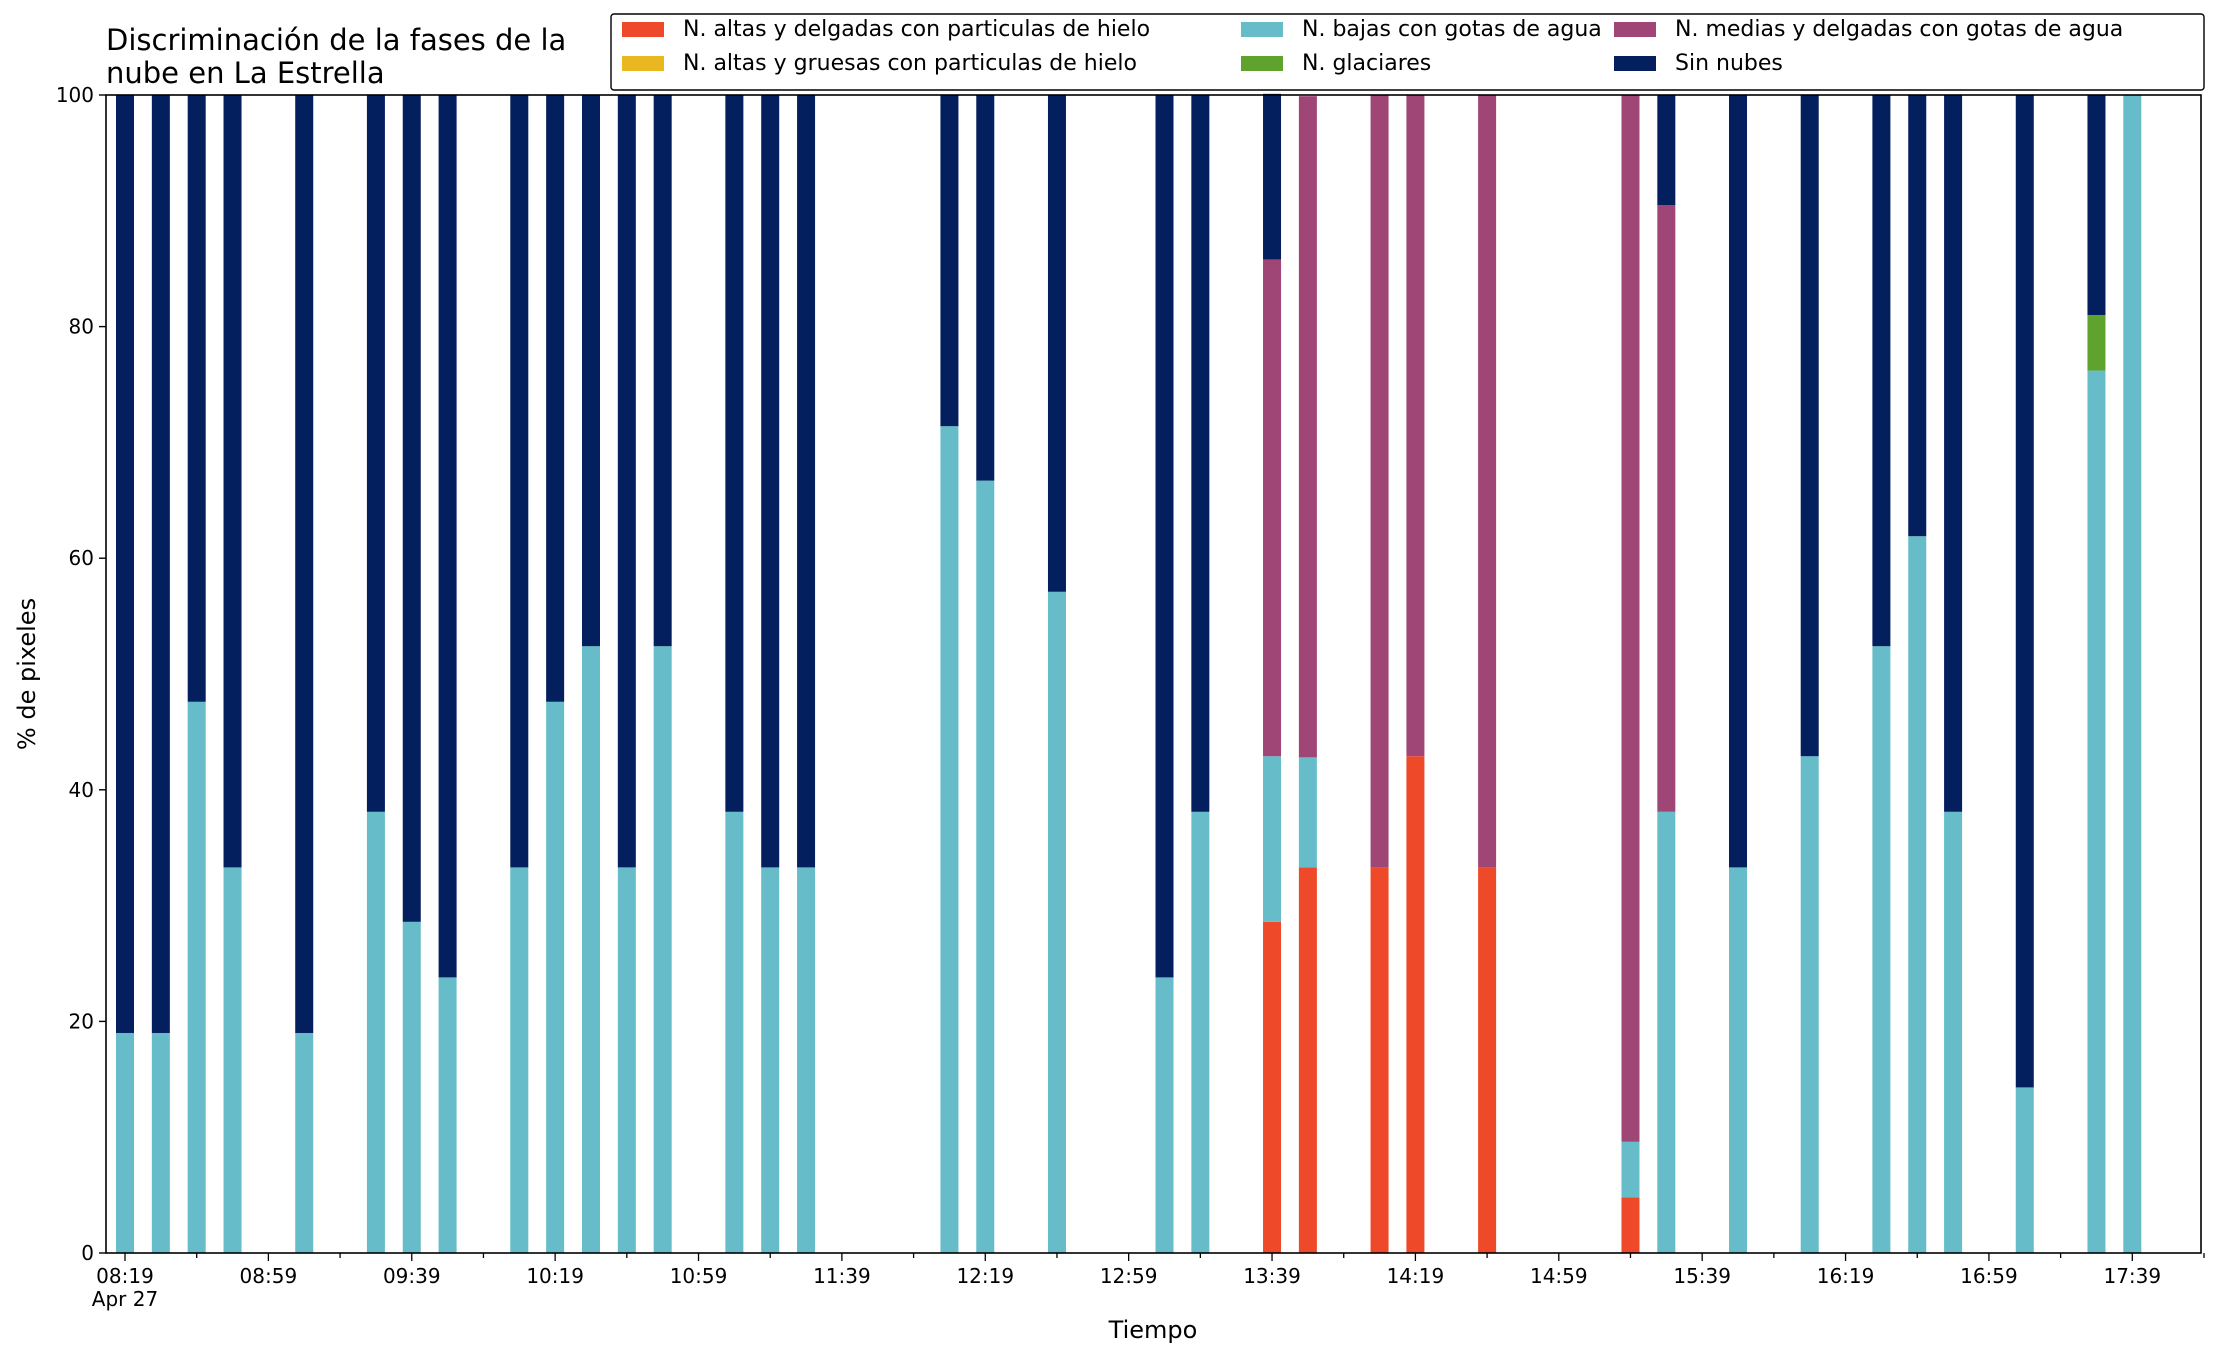 The height and width of the screenshot is (1355, 2216). What do you see at coordinates (1702, 1276) in the screenshot?
I see `x-tick-label: 15:39` at bounding box center [1702, 1276].